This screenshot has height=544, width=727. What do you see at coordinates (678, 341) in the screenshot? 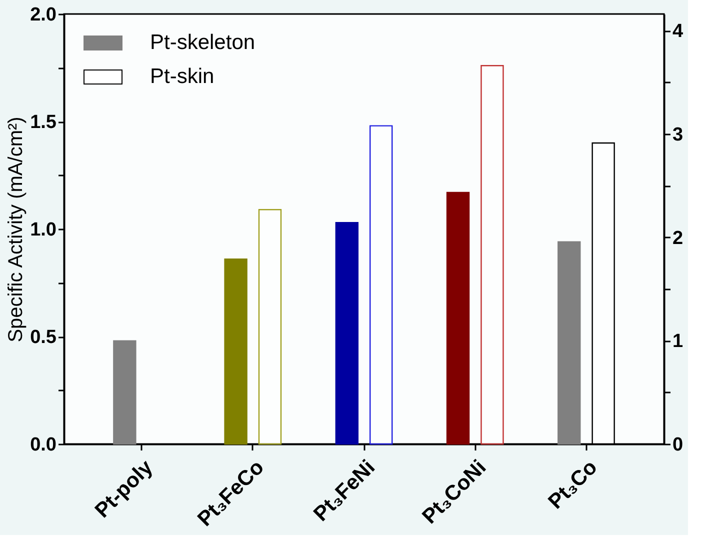
I see `y2-tick-label: 1` at bounding box center [678, 341].